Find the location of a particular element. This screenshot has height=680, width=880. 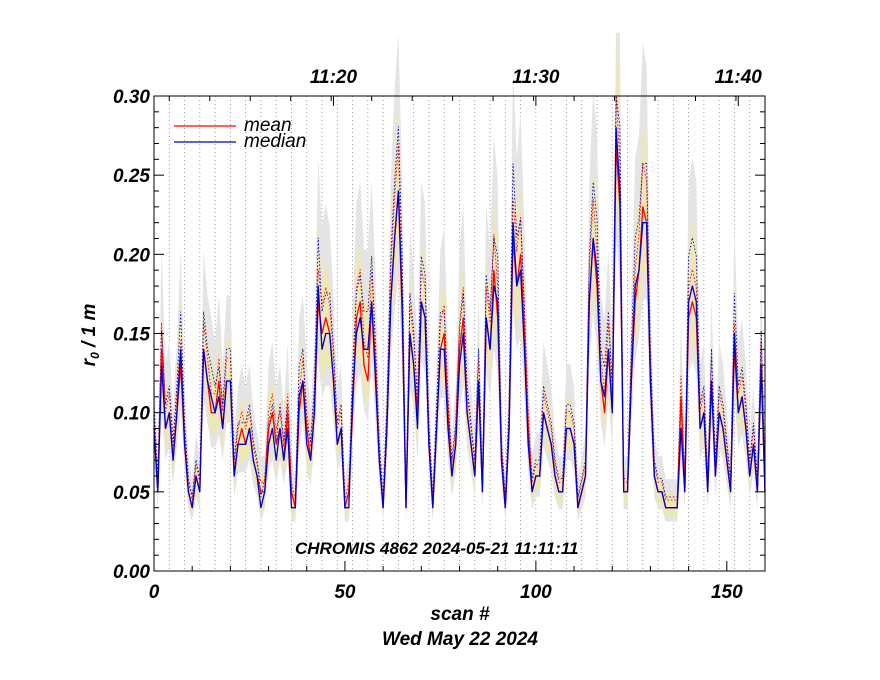

y-tick-label: 0.25 is located at coordinates (131, 176).